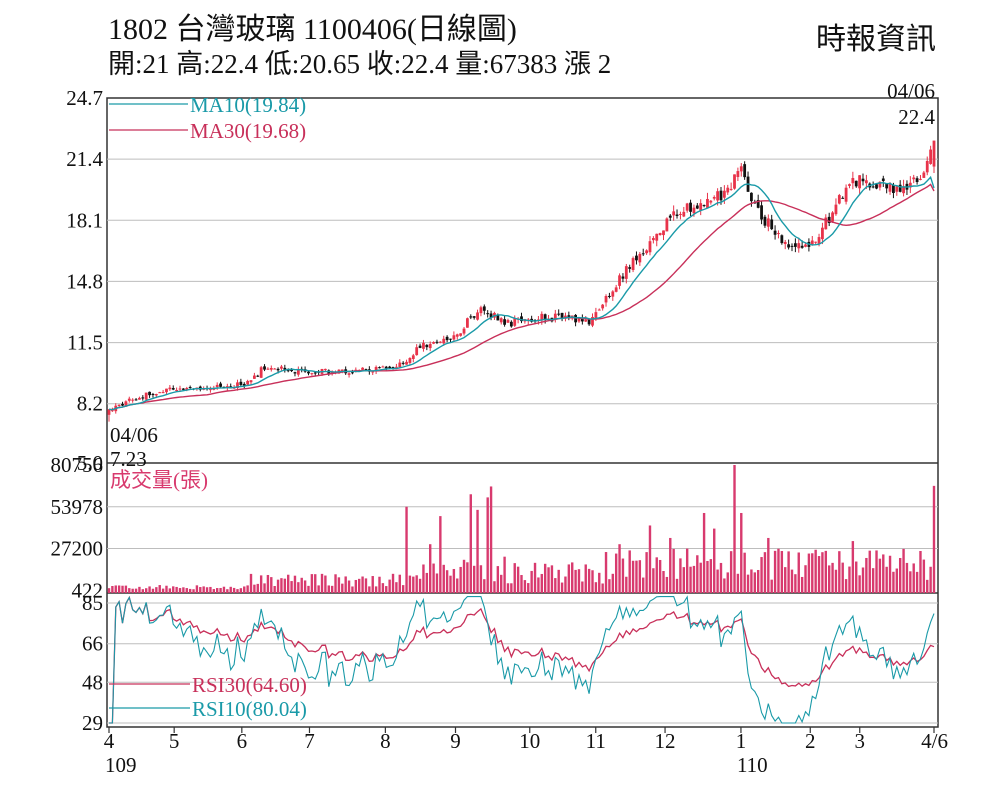  I want to click on price-tick-label: 5.0, so click(90, 463).